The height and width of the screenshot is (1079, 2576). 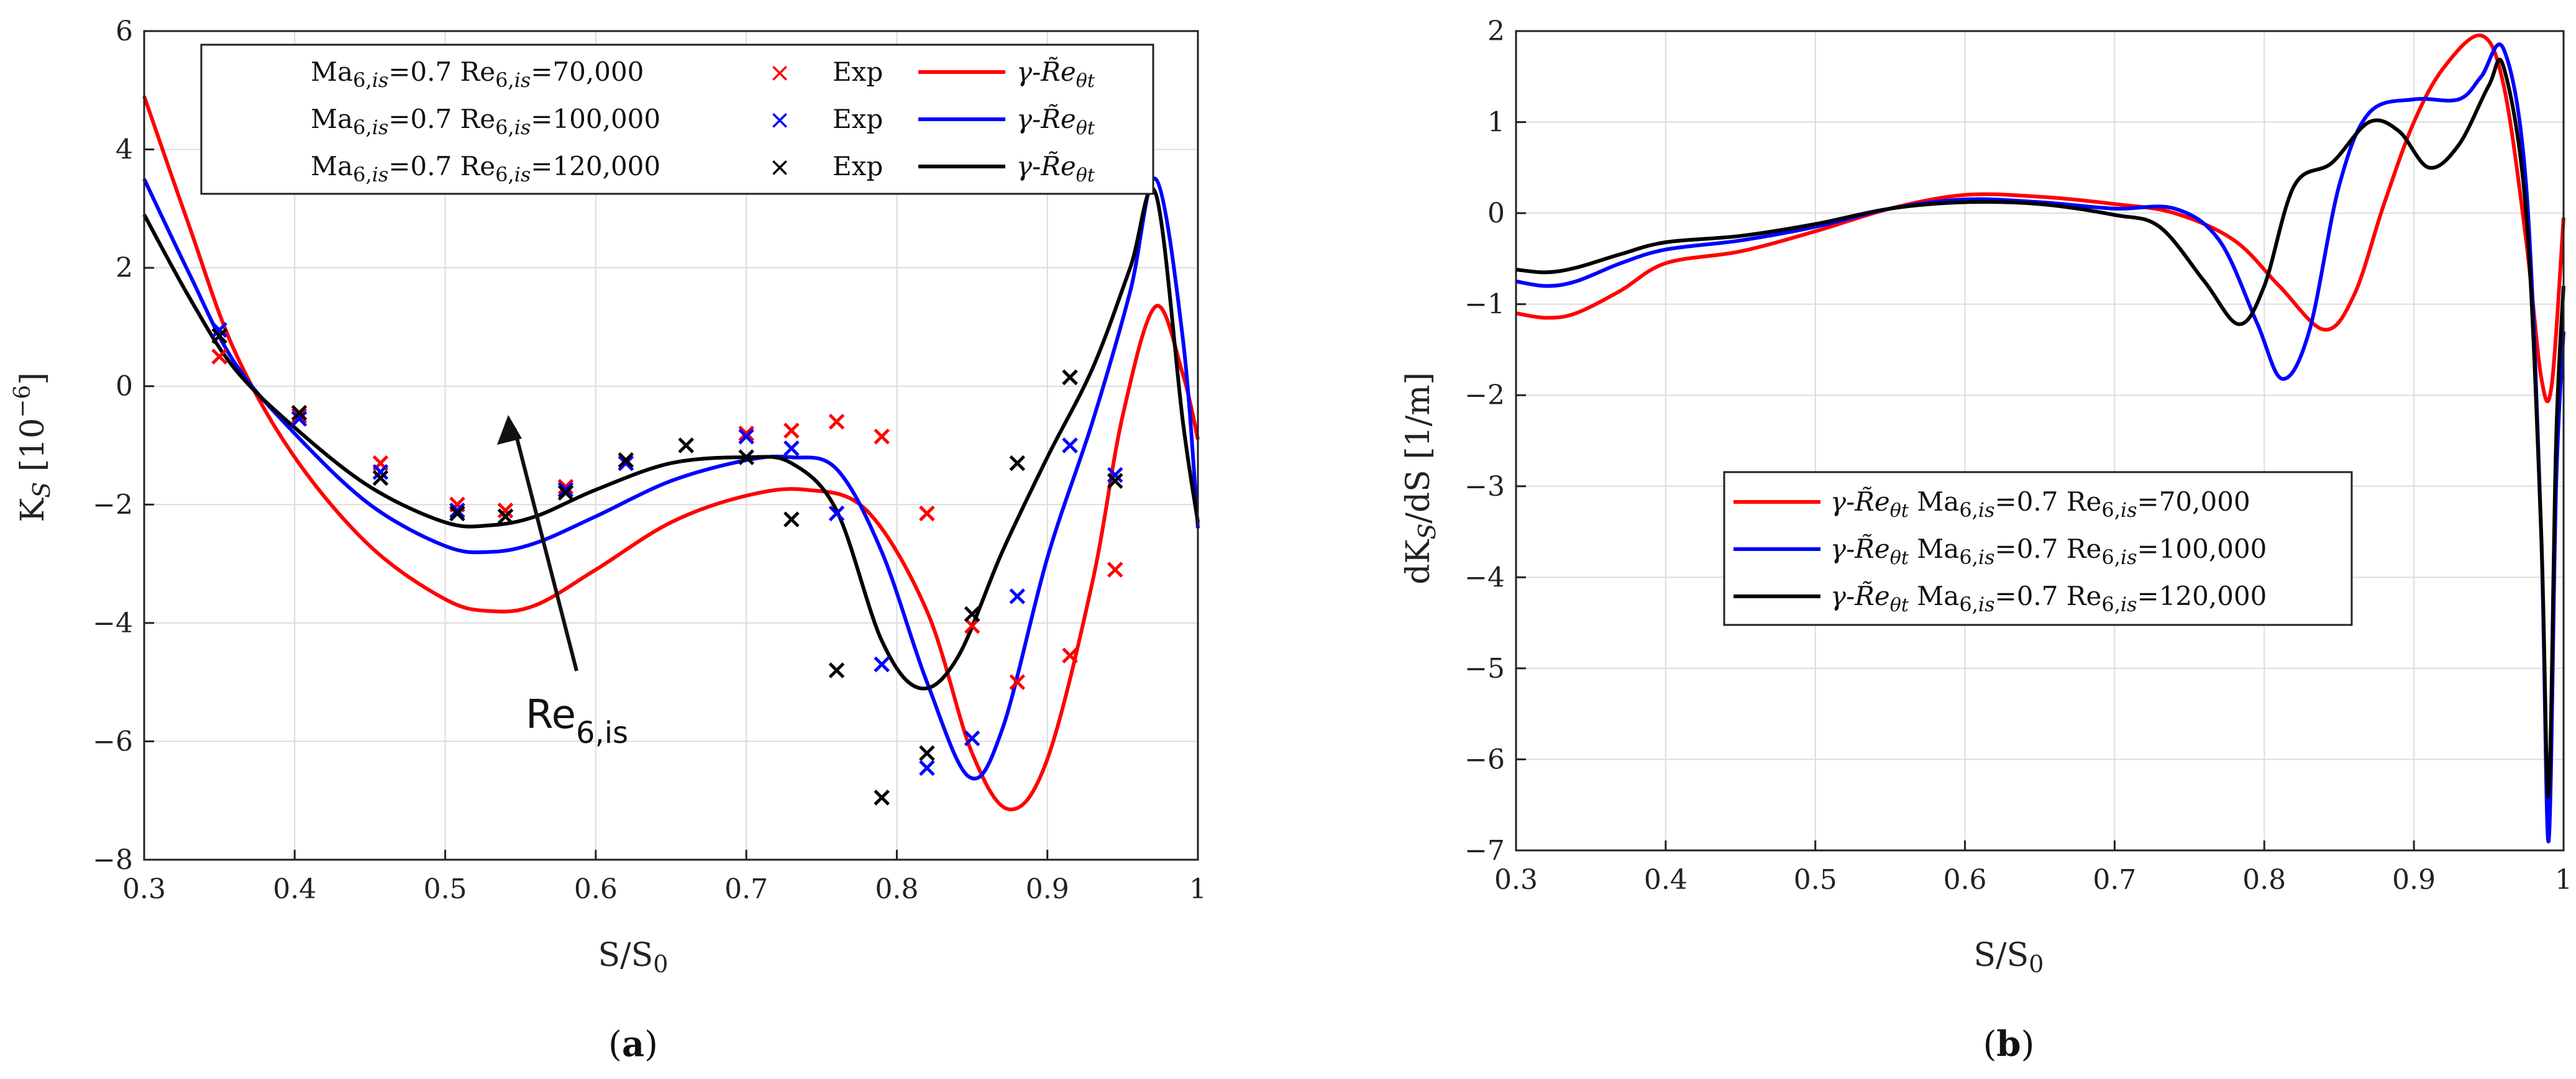 What do you see at coordinates (1495, 441) in the screenshot?
I see `y-ticks-b: −7 −6 −5 −4 −3 −2 −1 0 1 2` at bounding box center [1495, 441].